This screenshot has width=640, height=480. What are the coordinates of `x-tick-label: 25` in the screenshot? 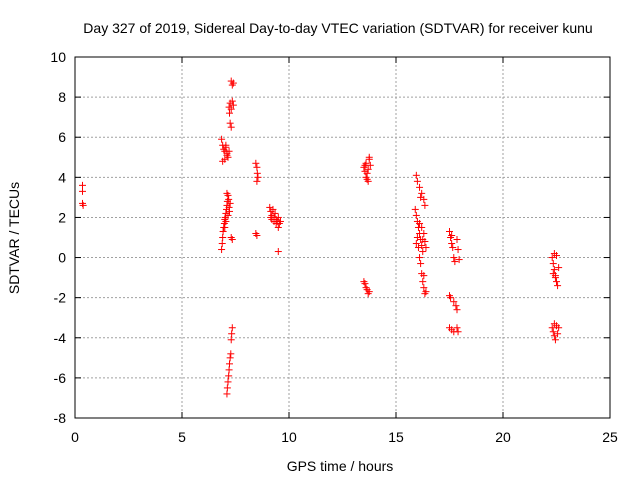 It's located at (610, 437).